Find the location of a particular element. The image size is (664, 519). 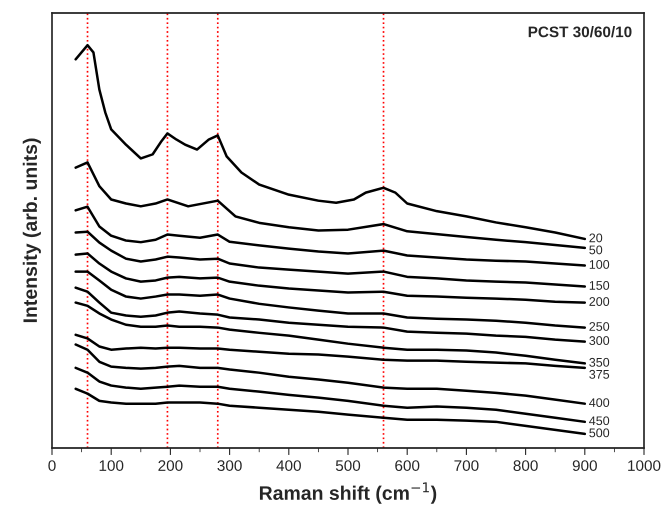

text: PCST 30/60/10 is located at coordinates (580, 32).